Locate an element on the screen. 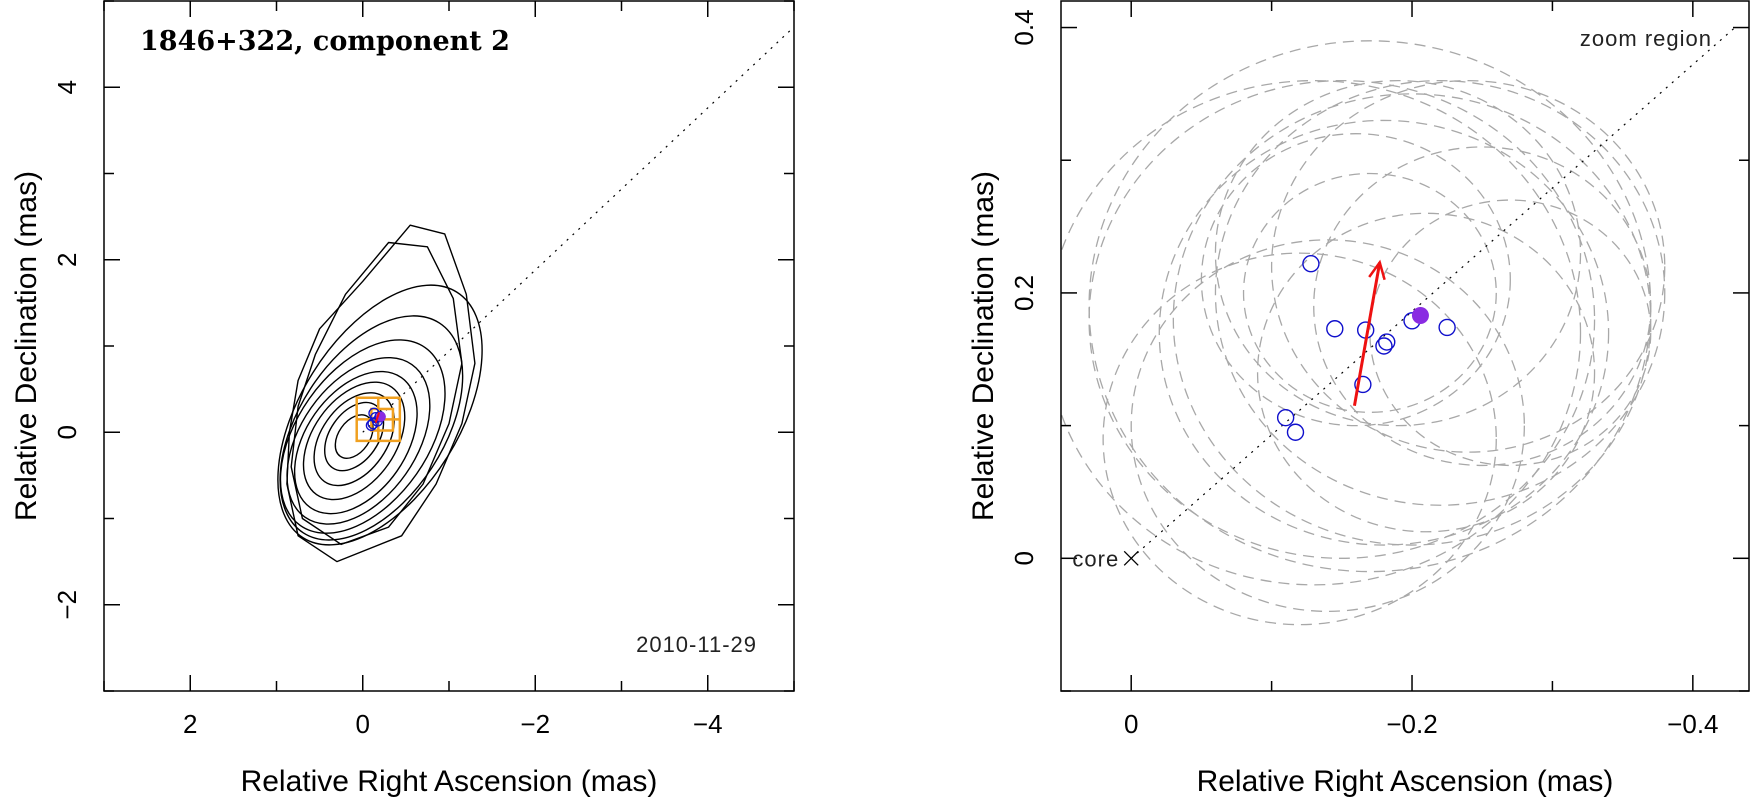 The image size is (1751, 809). y-tick-label: 0.4 is located at coordinates (1024, 27).